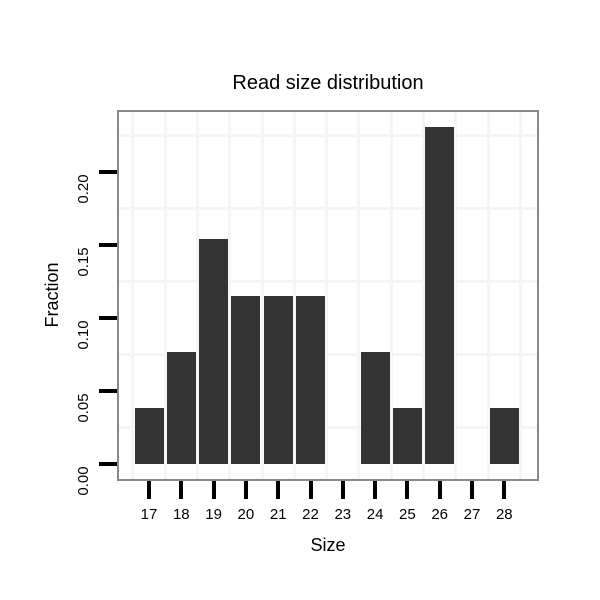  Describe the element at coordinates (472, 514) in the screenshot. I see `x-tick-label: 27` at that location.